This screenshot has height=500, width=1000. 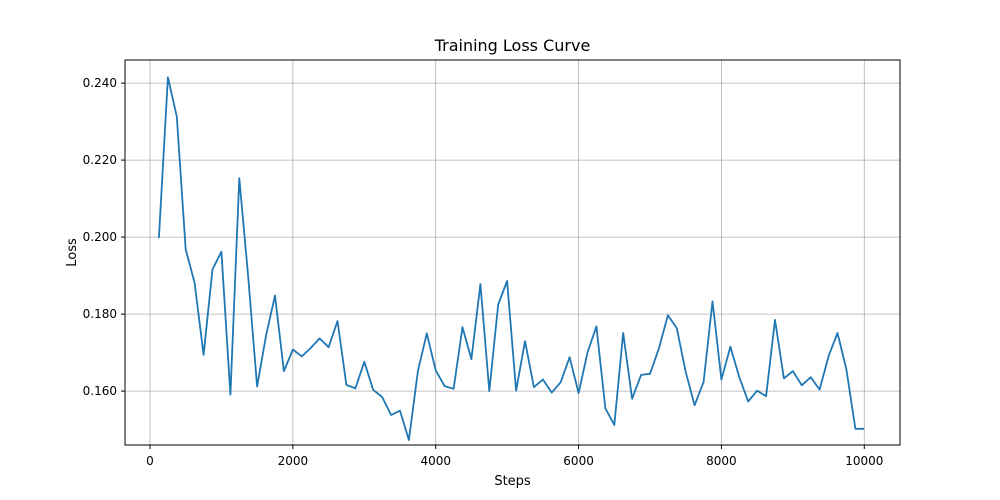 I want to click on x-axis-label: Steps, so click(x=512, y=481).